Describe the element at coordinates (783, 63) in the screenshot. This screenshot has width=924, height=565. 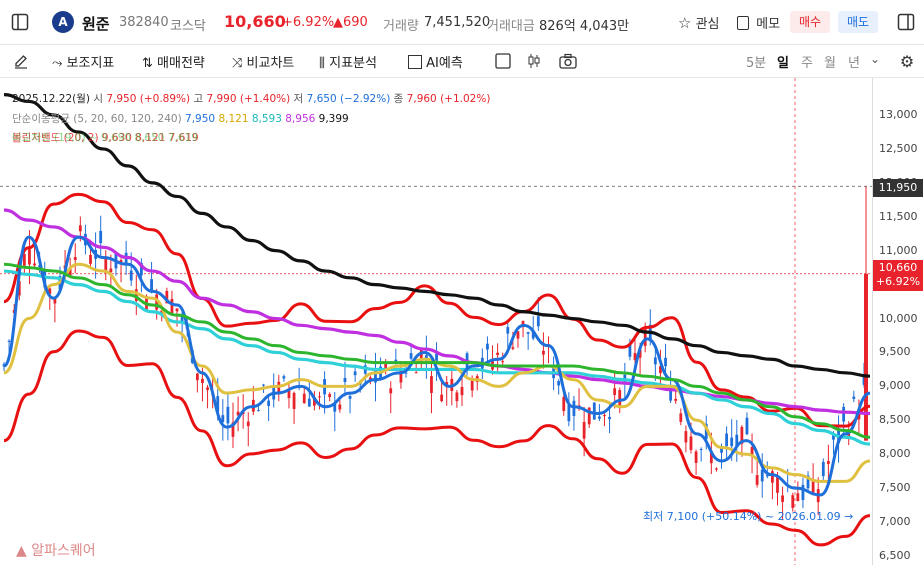
I see `timeframe-day: 일` at that location.